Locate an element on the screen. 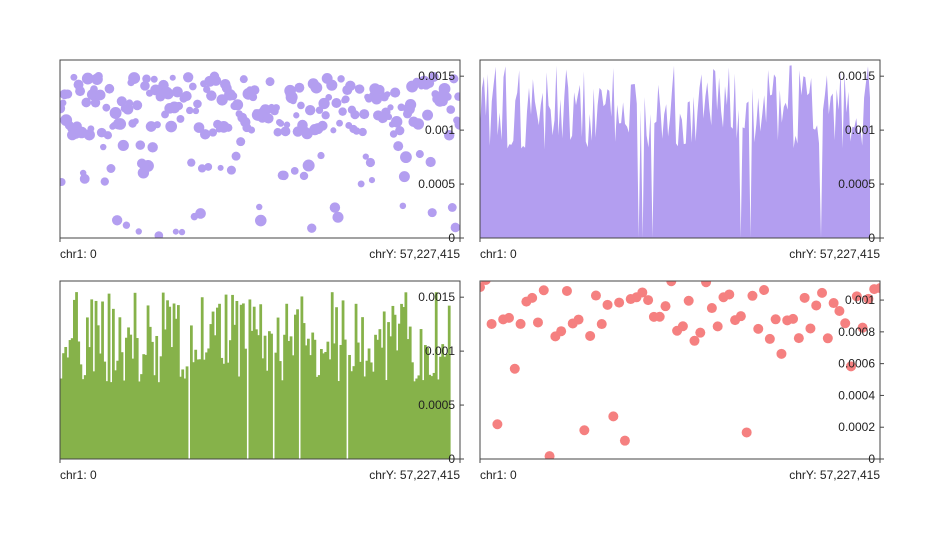  y-tick-label: 0.001 is located at coordinates (860, 130).